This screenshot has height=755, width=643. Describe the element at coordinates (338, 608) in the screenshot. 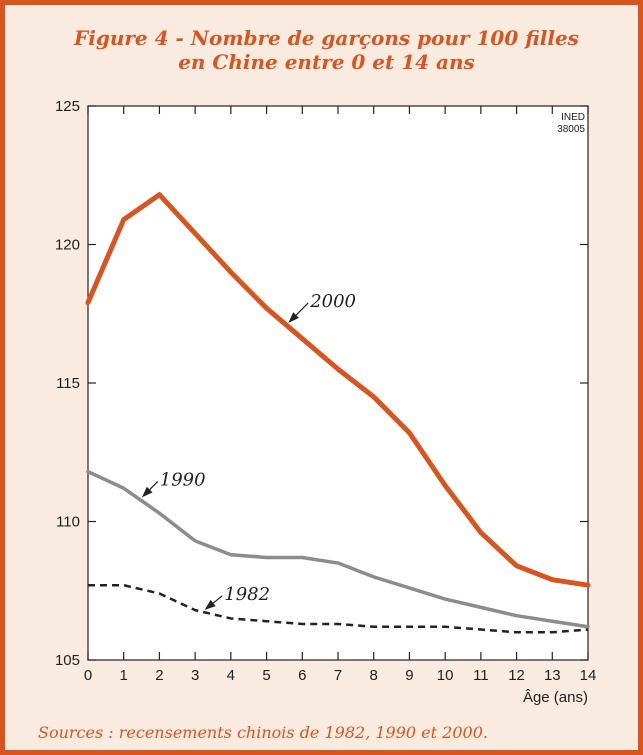

I see `series-line-1982` at that location.